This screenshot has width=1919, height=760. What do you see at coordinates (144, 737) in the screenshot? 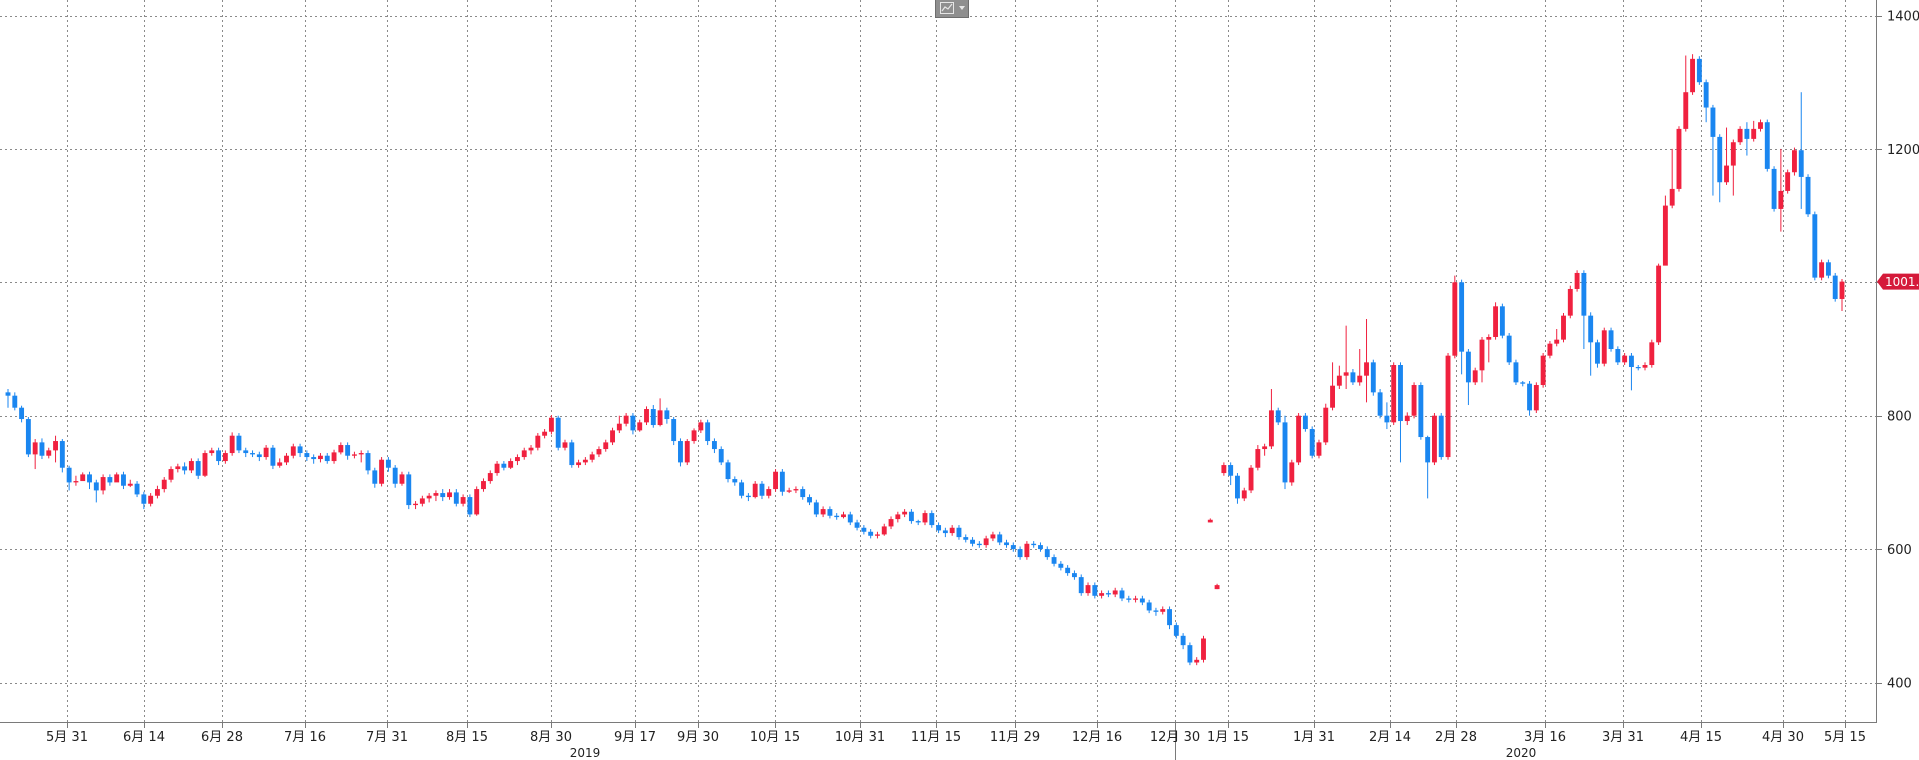
I see `x-tick-label: 6月 14` at bounding box center [144, 737].